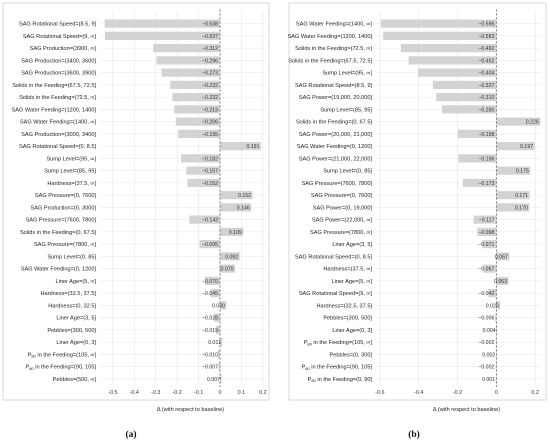 The image size is (550, 443). Describe the element at coordinates (76, 343) in the screenshot. I see `panel-a-category-label: Liner Age=(0, 3]` at that location.